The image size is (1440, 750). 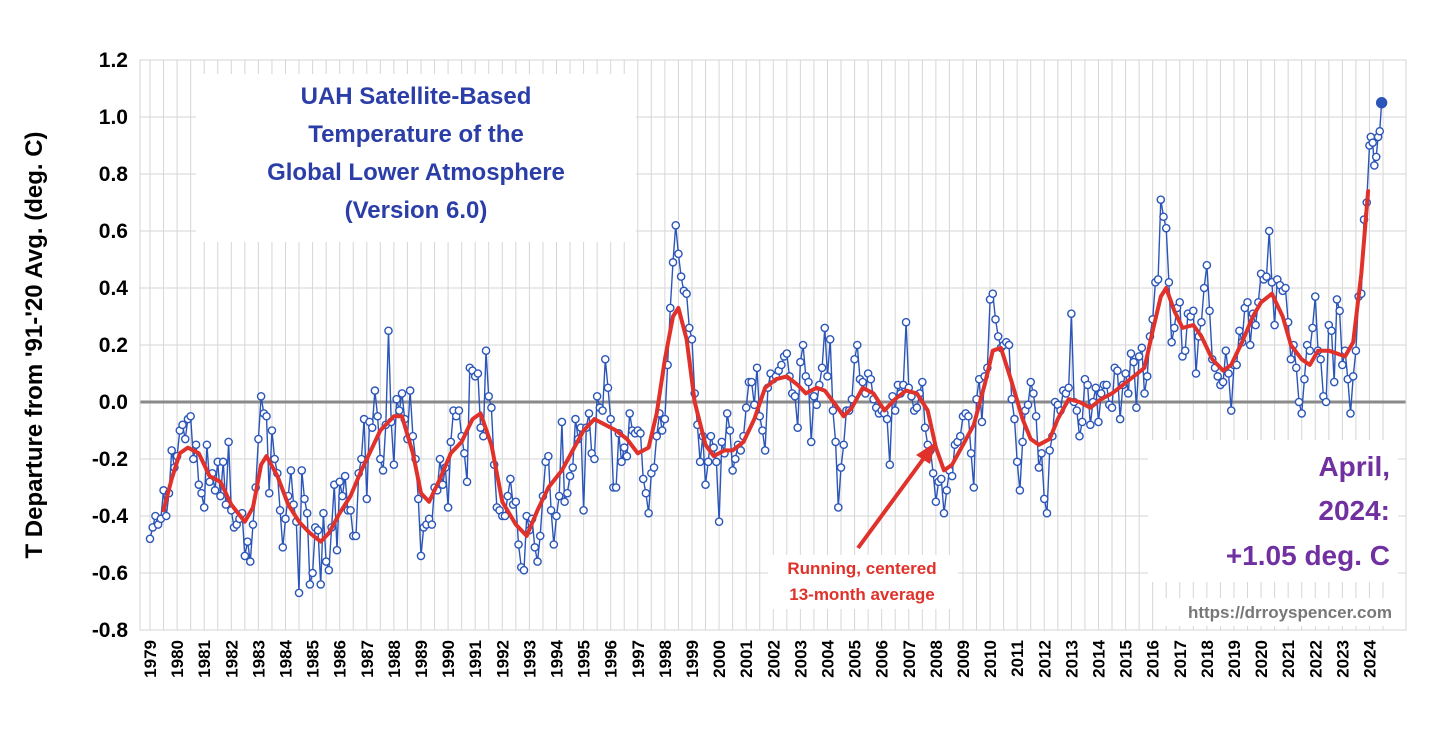 I want to click on x-tick-label: 1985, so click(x=313, y=659).